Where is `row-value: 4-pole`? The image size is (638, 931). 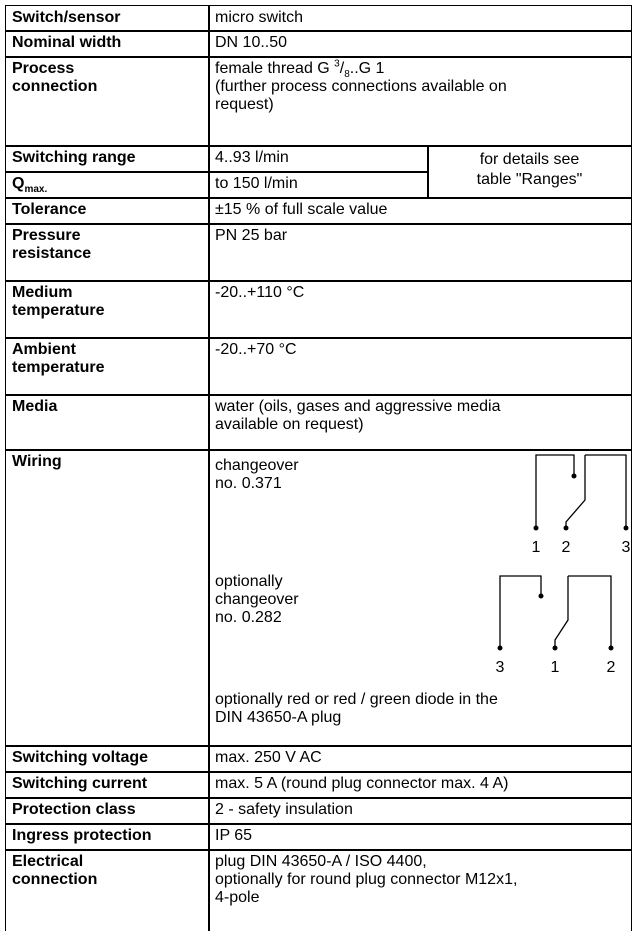 row-value: 4-pole is located at coordinates (237, 897).